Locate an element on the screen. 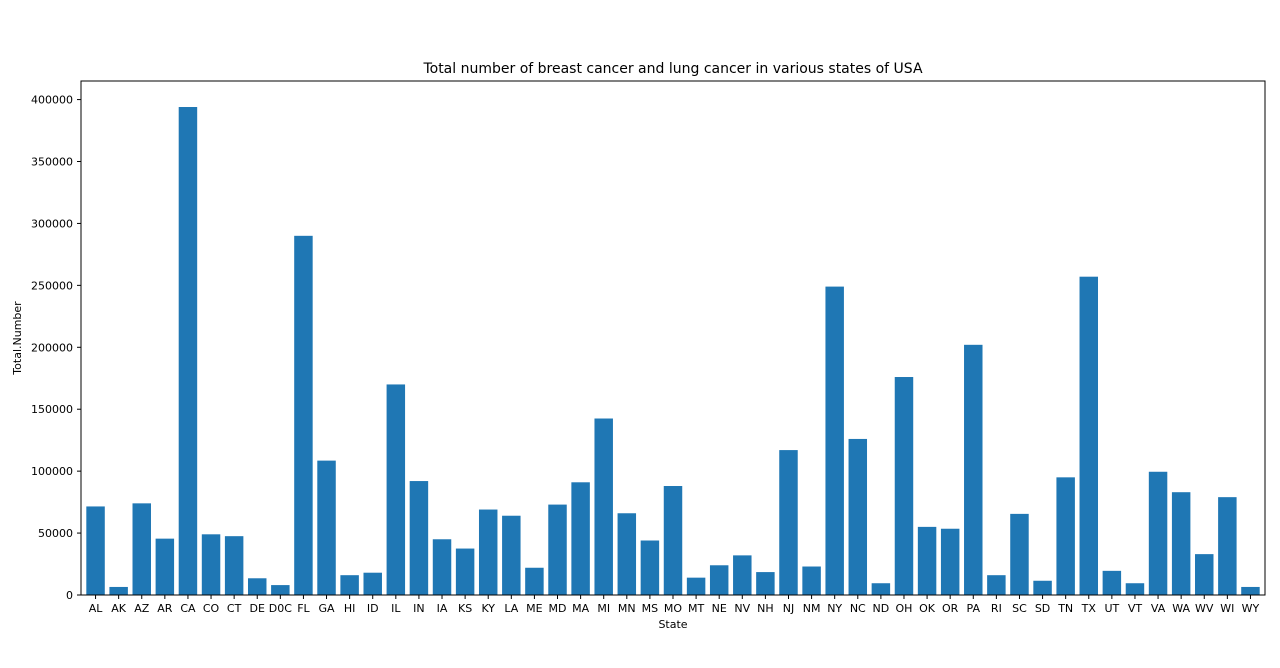 This screenshot has width=1280, height=668. bar-nm is located at coordinates (811, 580).